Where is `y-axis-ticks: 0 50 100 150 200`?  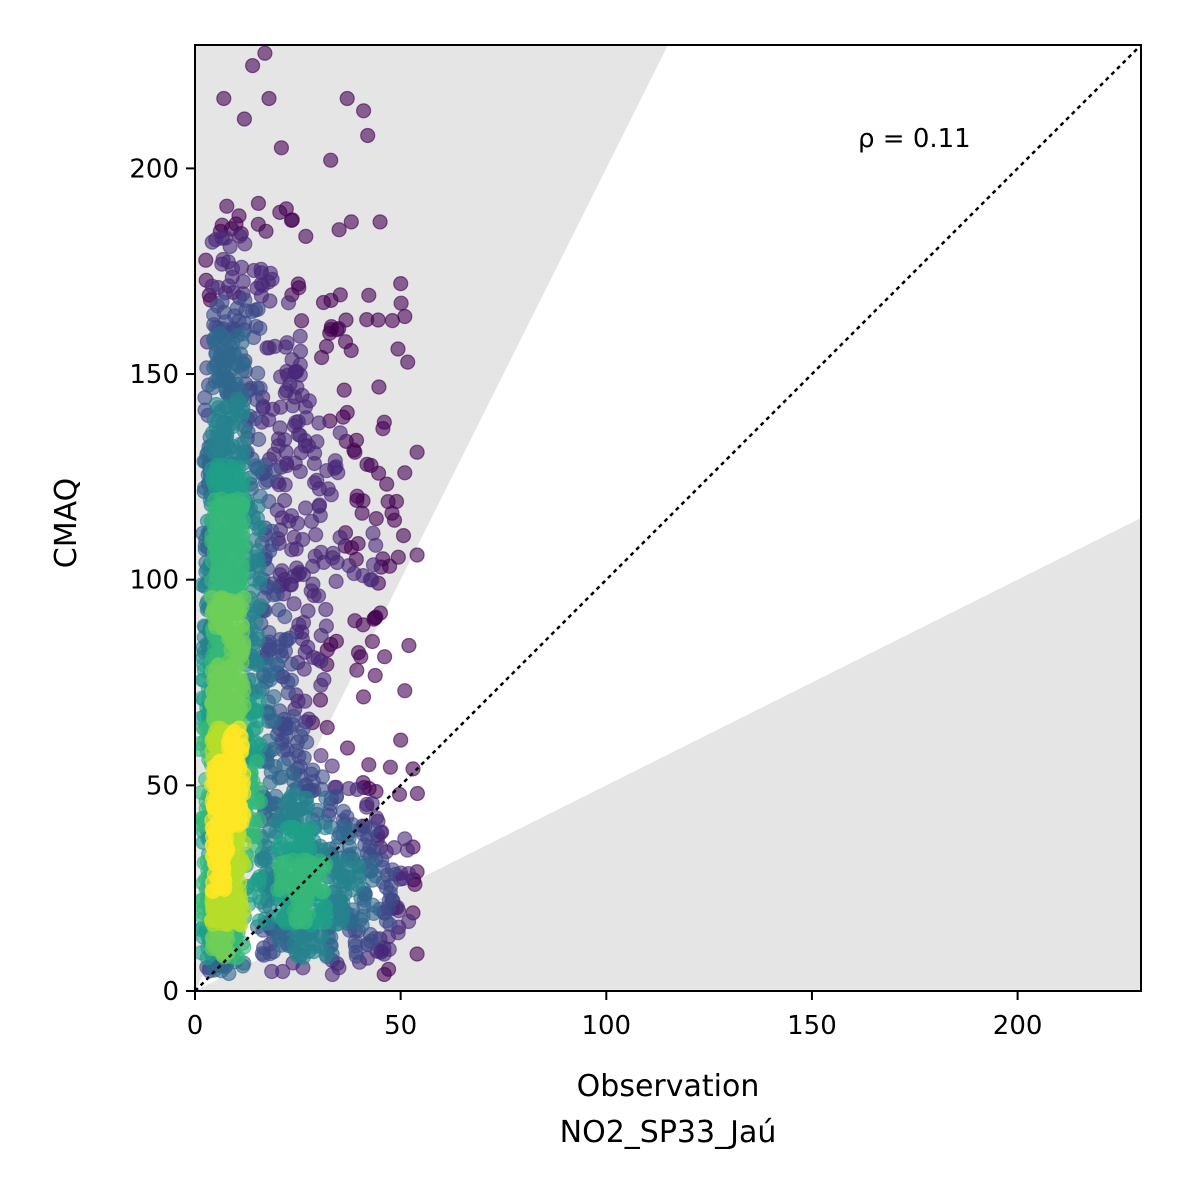
y-axis-ticks: 0 50 100 150 200 is located at coordinates (162, 580).